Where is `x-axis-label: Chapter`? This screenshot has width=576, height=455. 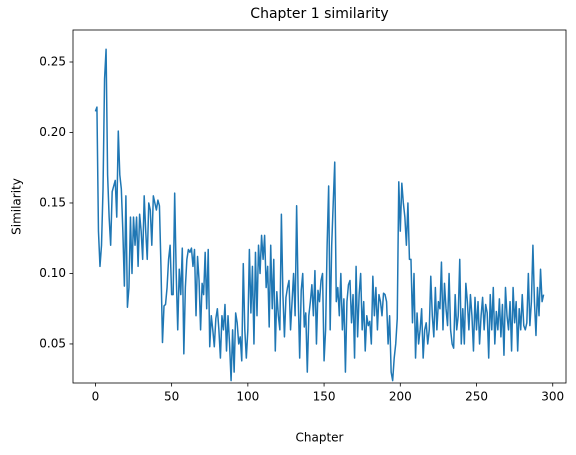
x-axis-label: Chapter is located at coordinates (320, 438).